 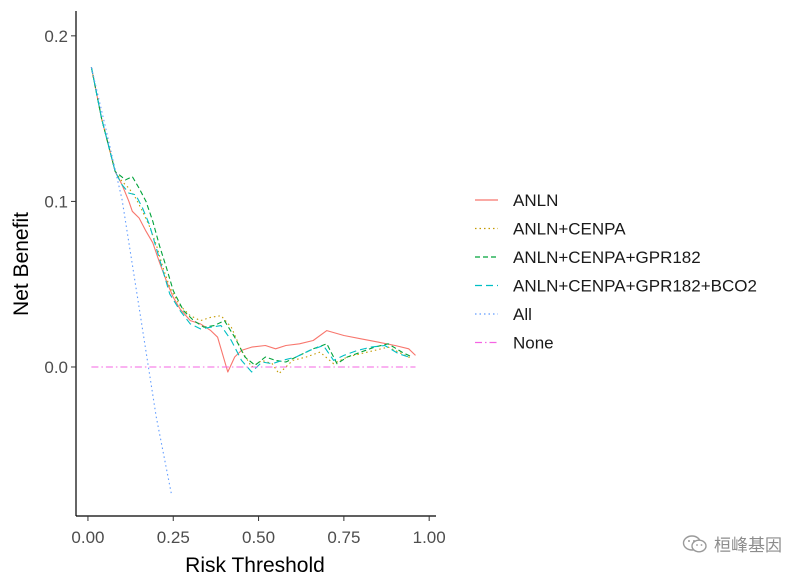 What do you see at coordinates (569, 229) in the screenshot?
I see `legend-label: ANLN+CENPA` at bounding box center [569, 229].